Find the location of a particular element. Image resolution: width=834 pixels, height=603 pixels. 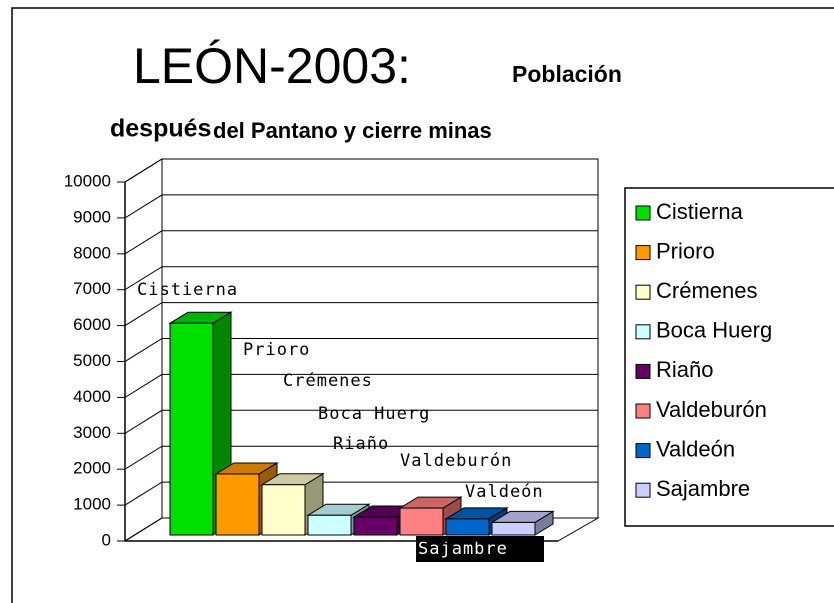

data-label: Valdeón is located at coordinates (504, 492).